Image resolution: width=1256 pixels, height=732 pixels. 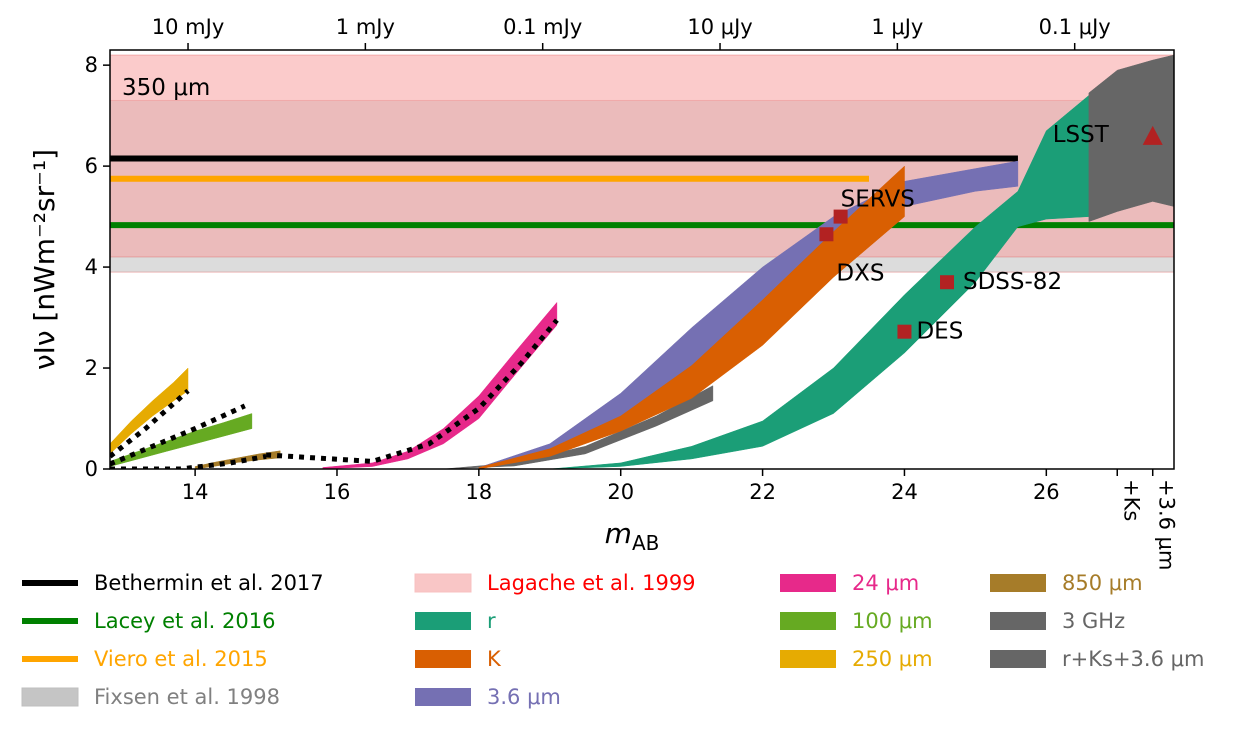 I want to click on model-dotted-lines, so click(x=334, y=393).